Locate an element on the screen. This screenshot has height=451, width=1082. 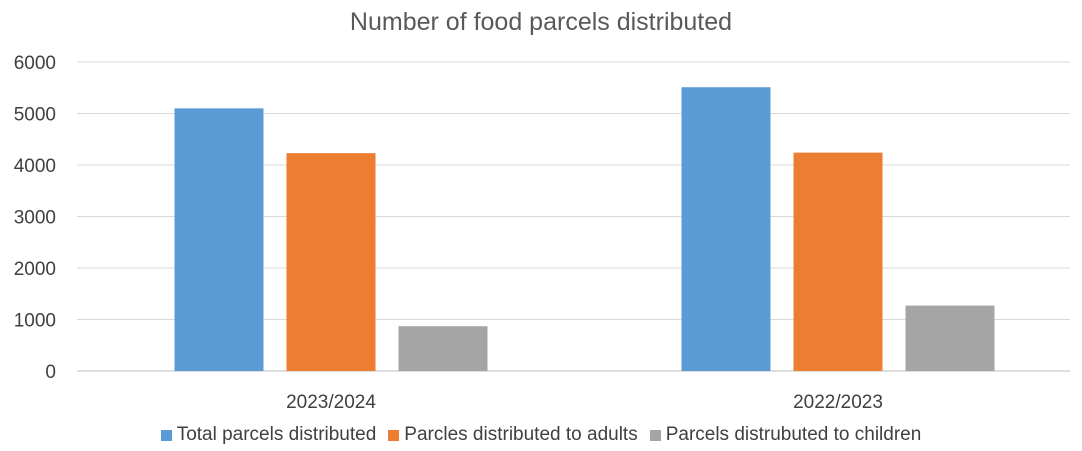
legend-item: Parcles distributed to adults is located at coordinates (513, 435).